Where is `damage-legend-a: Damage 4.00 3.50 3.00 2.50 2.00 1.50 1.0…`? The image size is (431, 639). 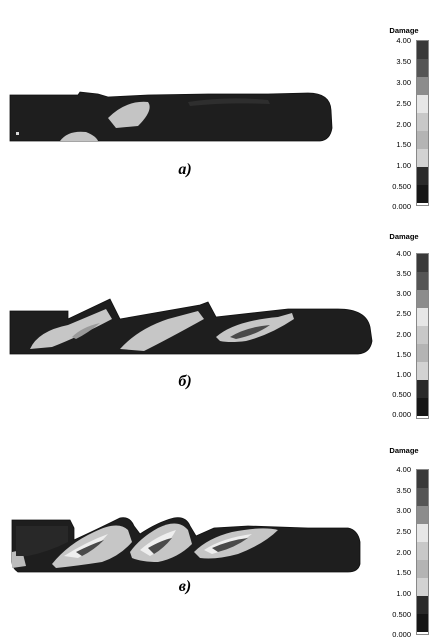 damage-legend-a: Damage 4.00 3.50 3.00 2.50 2.00 1.50 1.0… is located at coordinates (404, 118).